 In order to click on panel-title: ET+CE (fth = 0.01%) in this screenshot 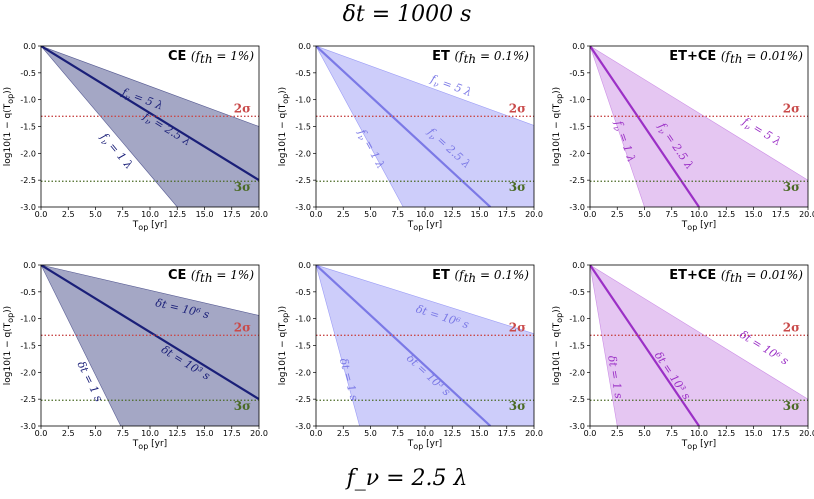, I will do `click(736, 276)`.